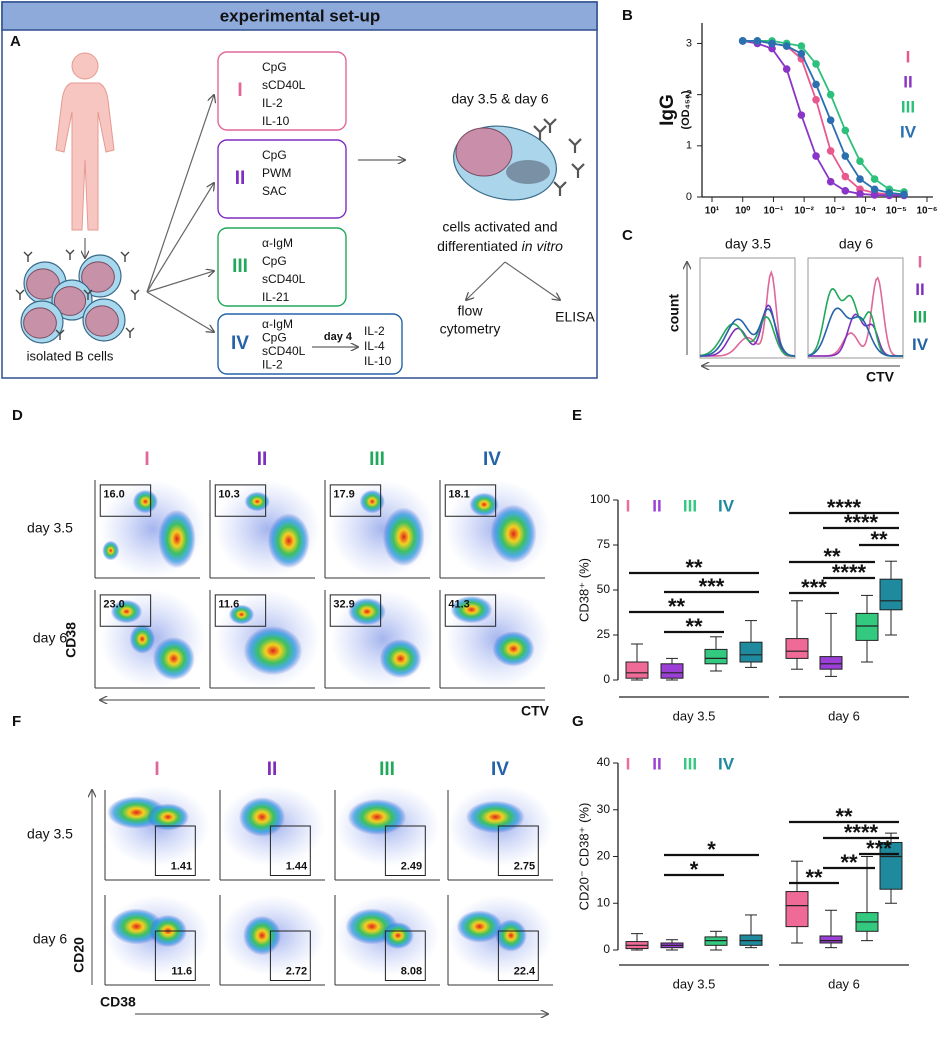 The height and width of the screenshot is (1042, 952). What do you see at coordinates (296, 971) in the screenshot?
I see `gate-value: 2.72` at bounding box center [296, 971].